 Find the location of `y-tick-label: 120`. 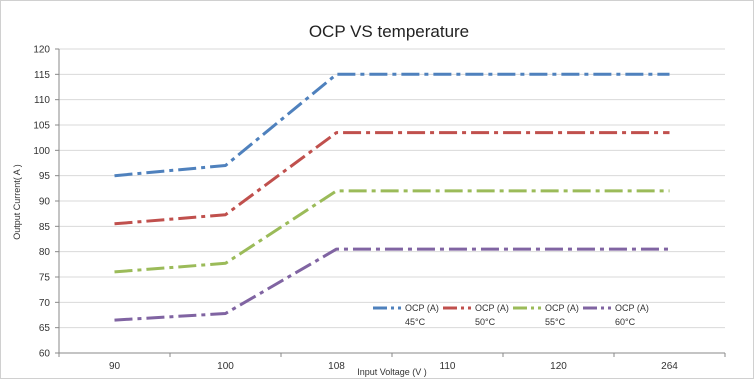

y-tick-label: 120 is located at coordinates (41, 50).